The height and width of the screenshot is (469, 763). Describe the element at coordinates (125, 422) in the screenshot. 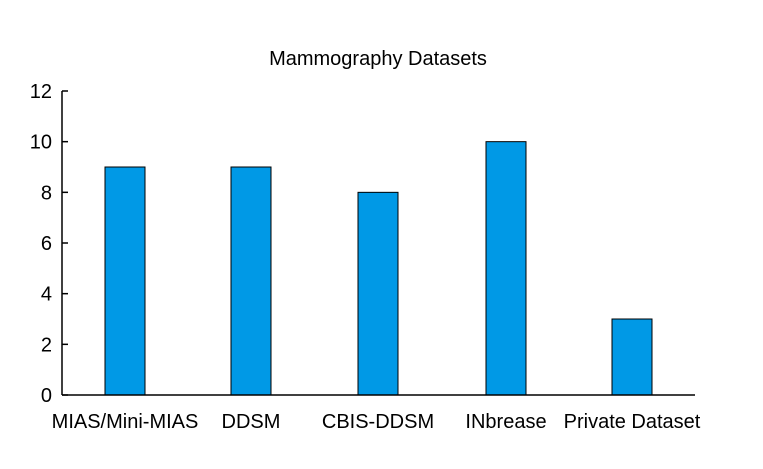

I see `x-tick-label: MIAS/Mini-MIAS` at that location.